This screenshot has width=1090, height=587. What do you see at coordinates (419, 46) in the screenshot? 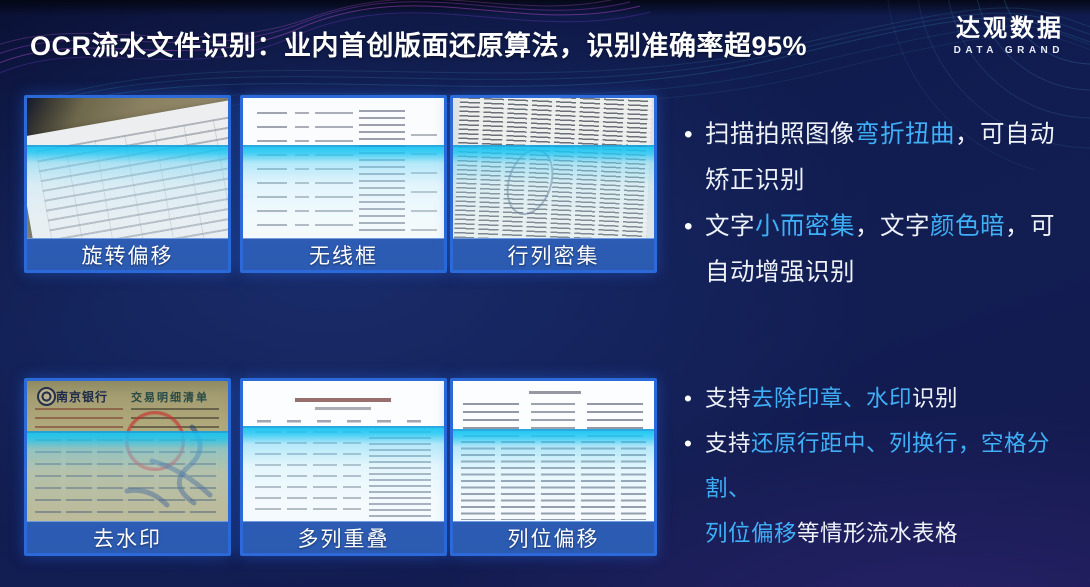
I see `page-title: OCR流水文件识别：业内首创版面还原算法，识别准确率超95%` at bounding box center [419, 46].